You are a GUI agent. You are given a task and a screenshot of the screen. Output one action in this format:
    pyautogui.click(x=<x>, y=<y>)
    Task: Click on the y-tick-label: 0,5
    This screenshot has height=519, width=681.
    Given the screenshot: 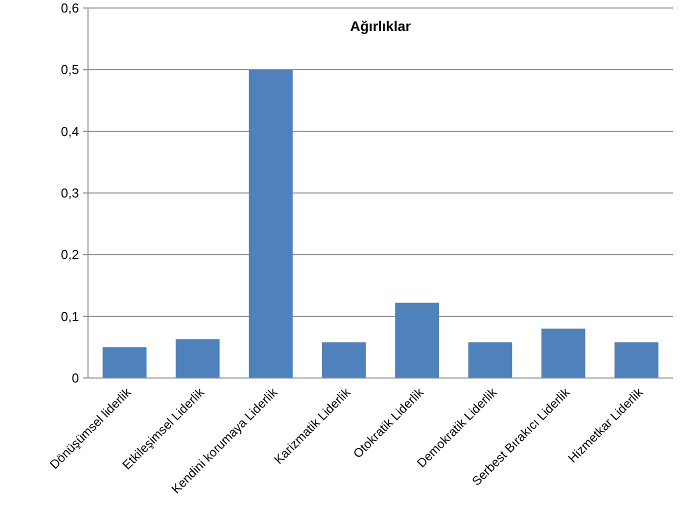 What is the action you would take?
    pyautogui.click(x=69, y=70)
    